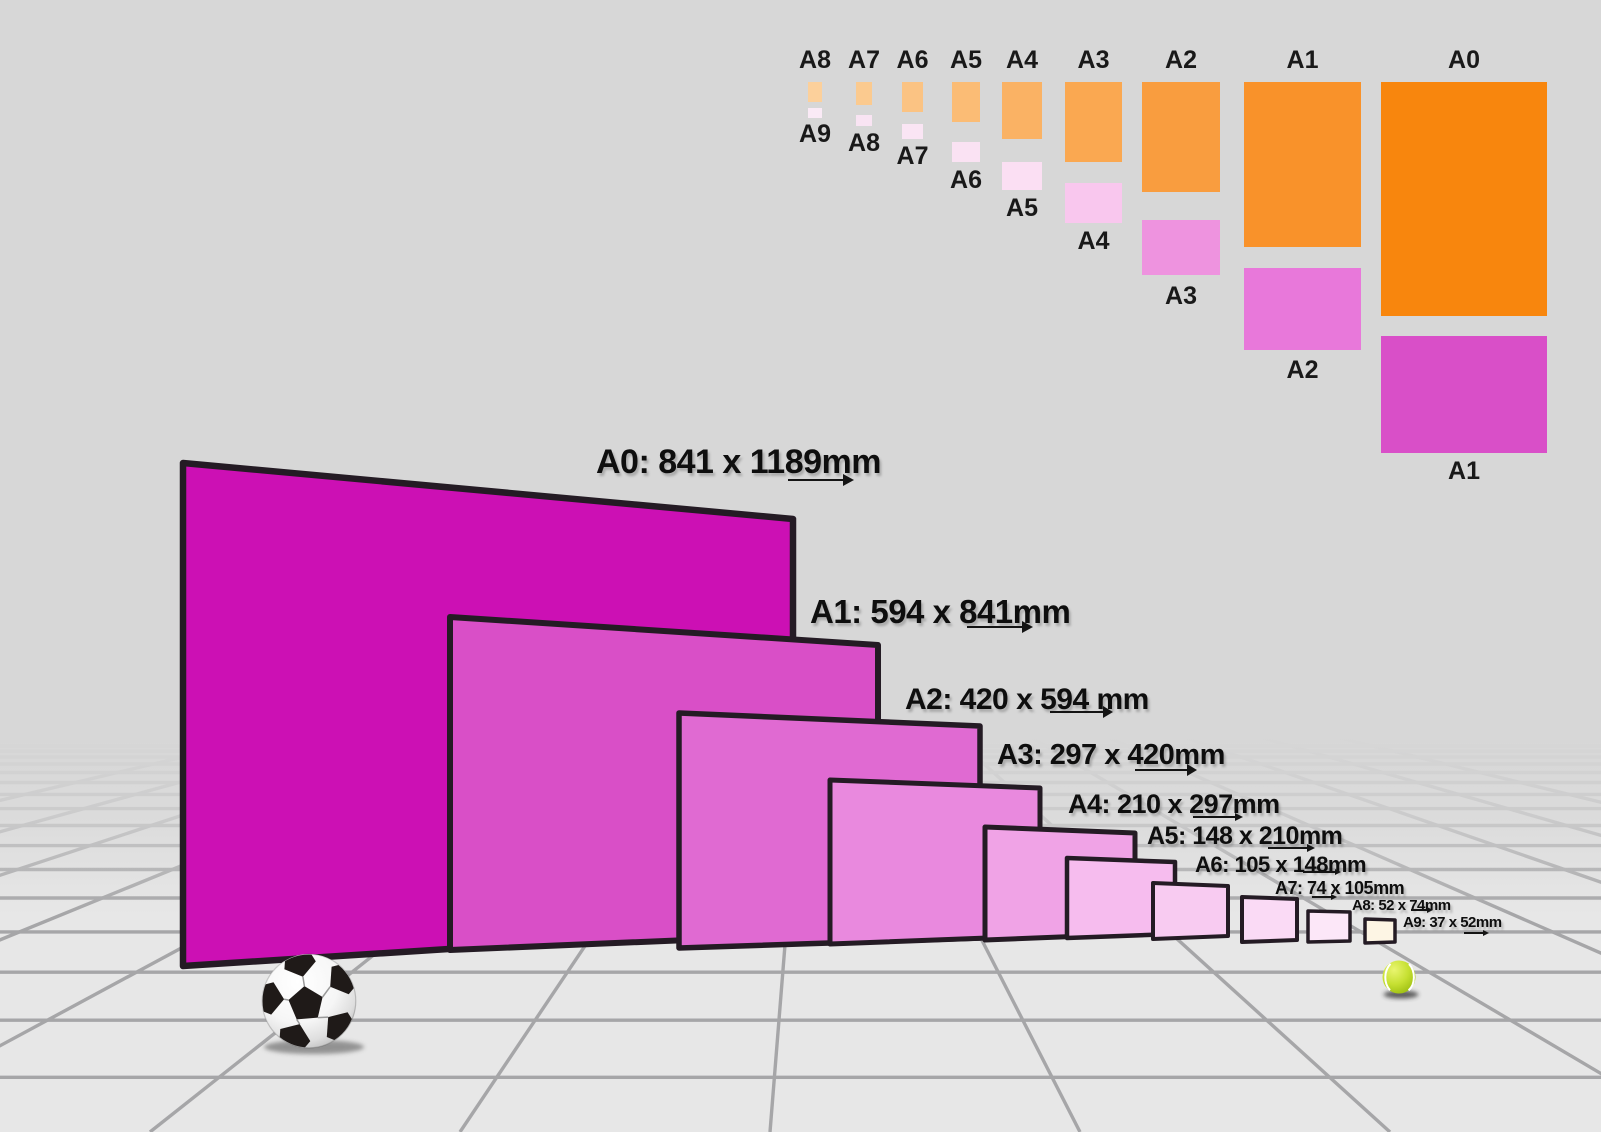 The height and width of the screenshot is (1132, 1601). Describe the element at coordinates (312, 1003) in the screenshot. I see `soccer-ball-icon` at that location.